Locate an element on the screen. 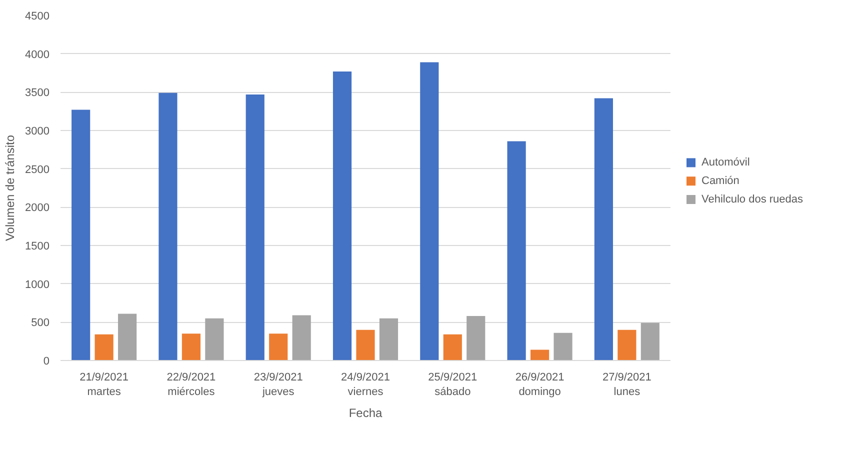 The width and height of the screenshot is (857, 459). legend-label: Camión is located at coordinates (721, 181).